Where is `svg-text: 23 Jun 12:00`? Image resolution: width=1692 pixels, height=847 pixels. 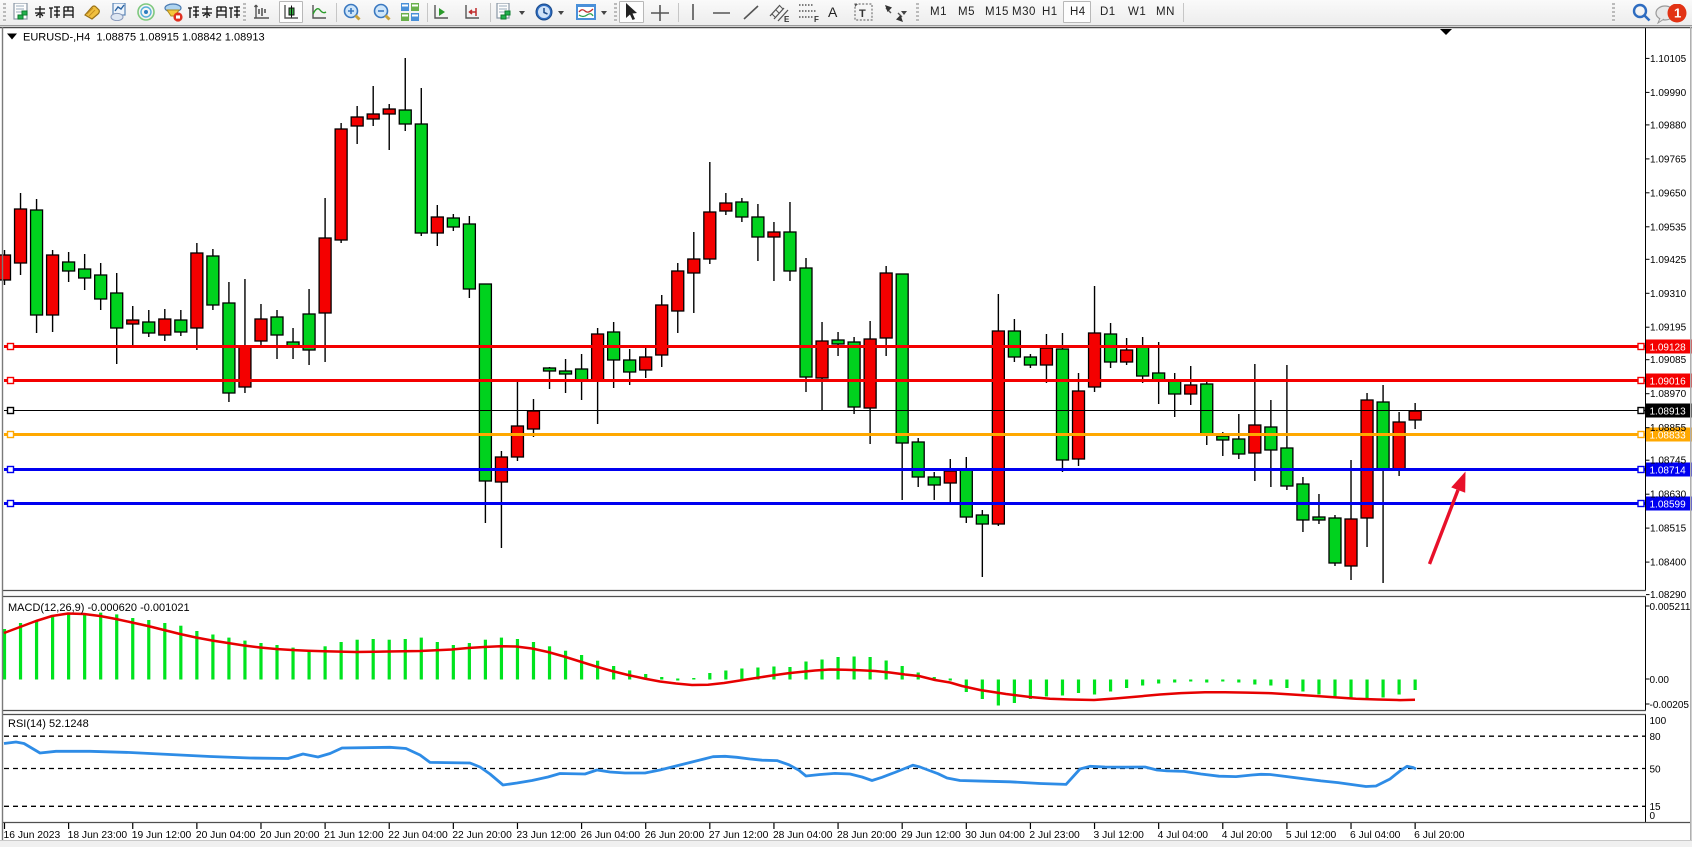
svg-text: 23 Jun 12:00 is located at coordinates (546, 835).